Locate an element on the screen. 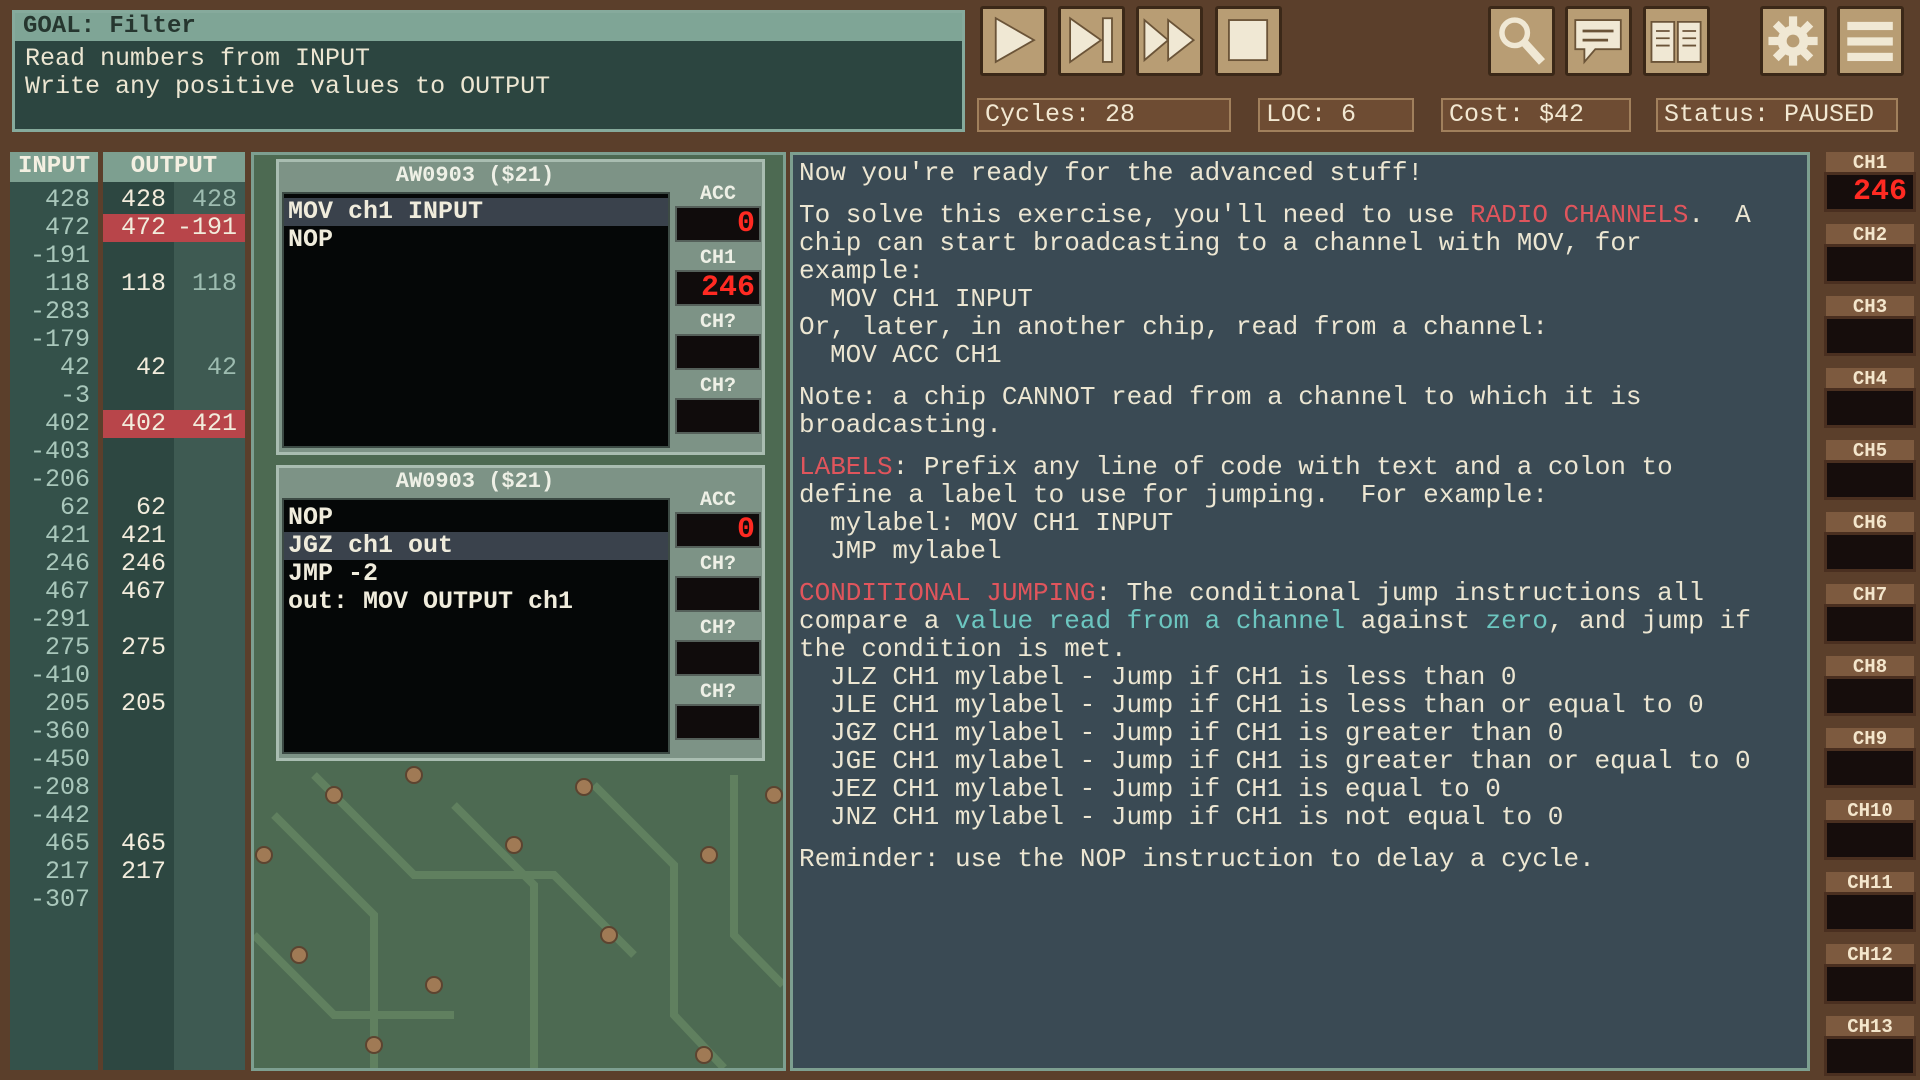 Image resolution: width=1920 pixels, height=1080 pixels. channel-label: CH1 is located at coordinates (1870, 163).